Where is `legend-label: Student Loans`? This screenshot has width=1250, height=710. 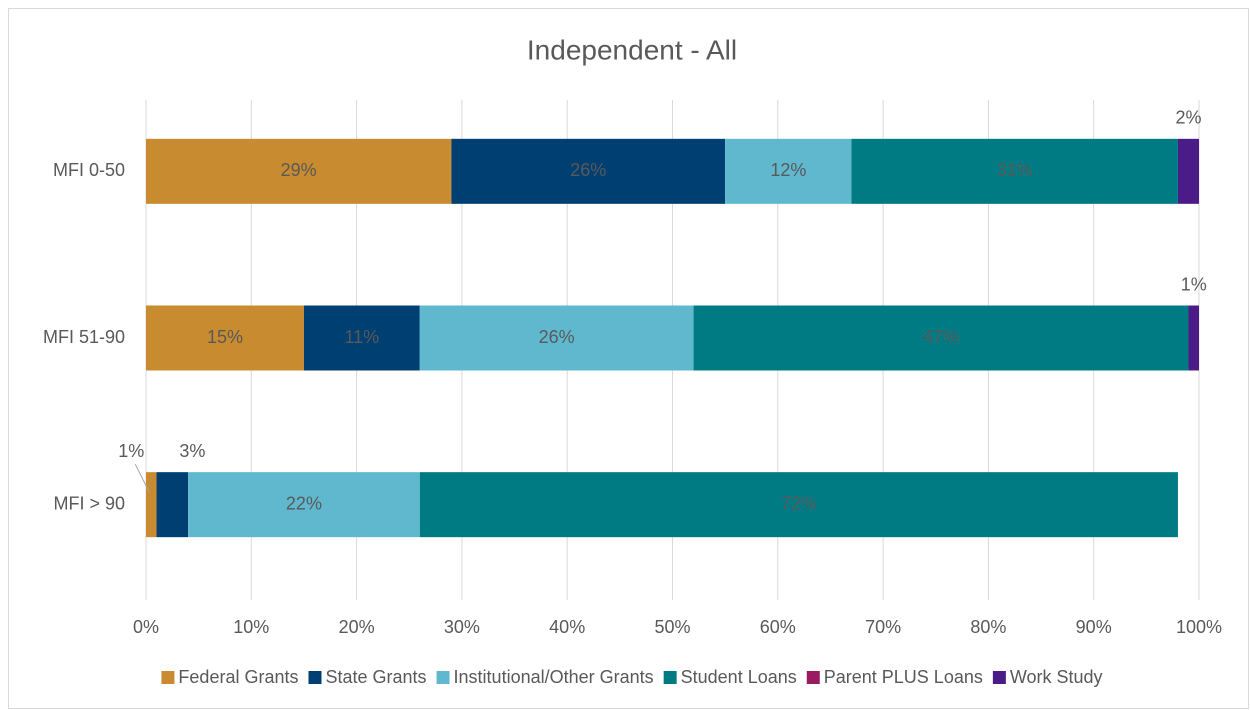
legend-label: Student Loans is located at coordinates (739, 677).